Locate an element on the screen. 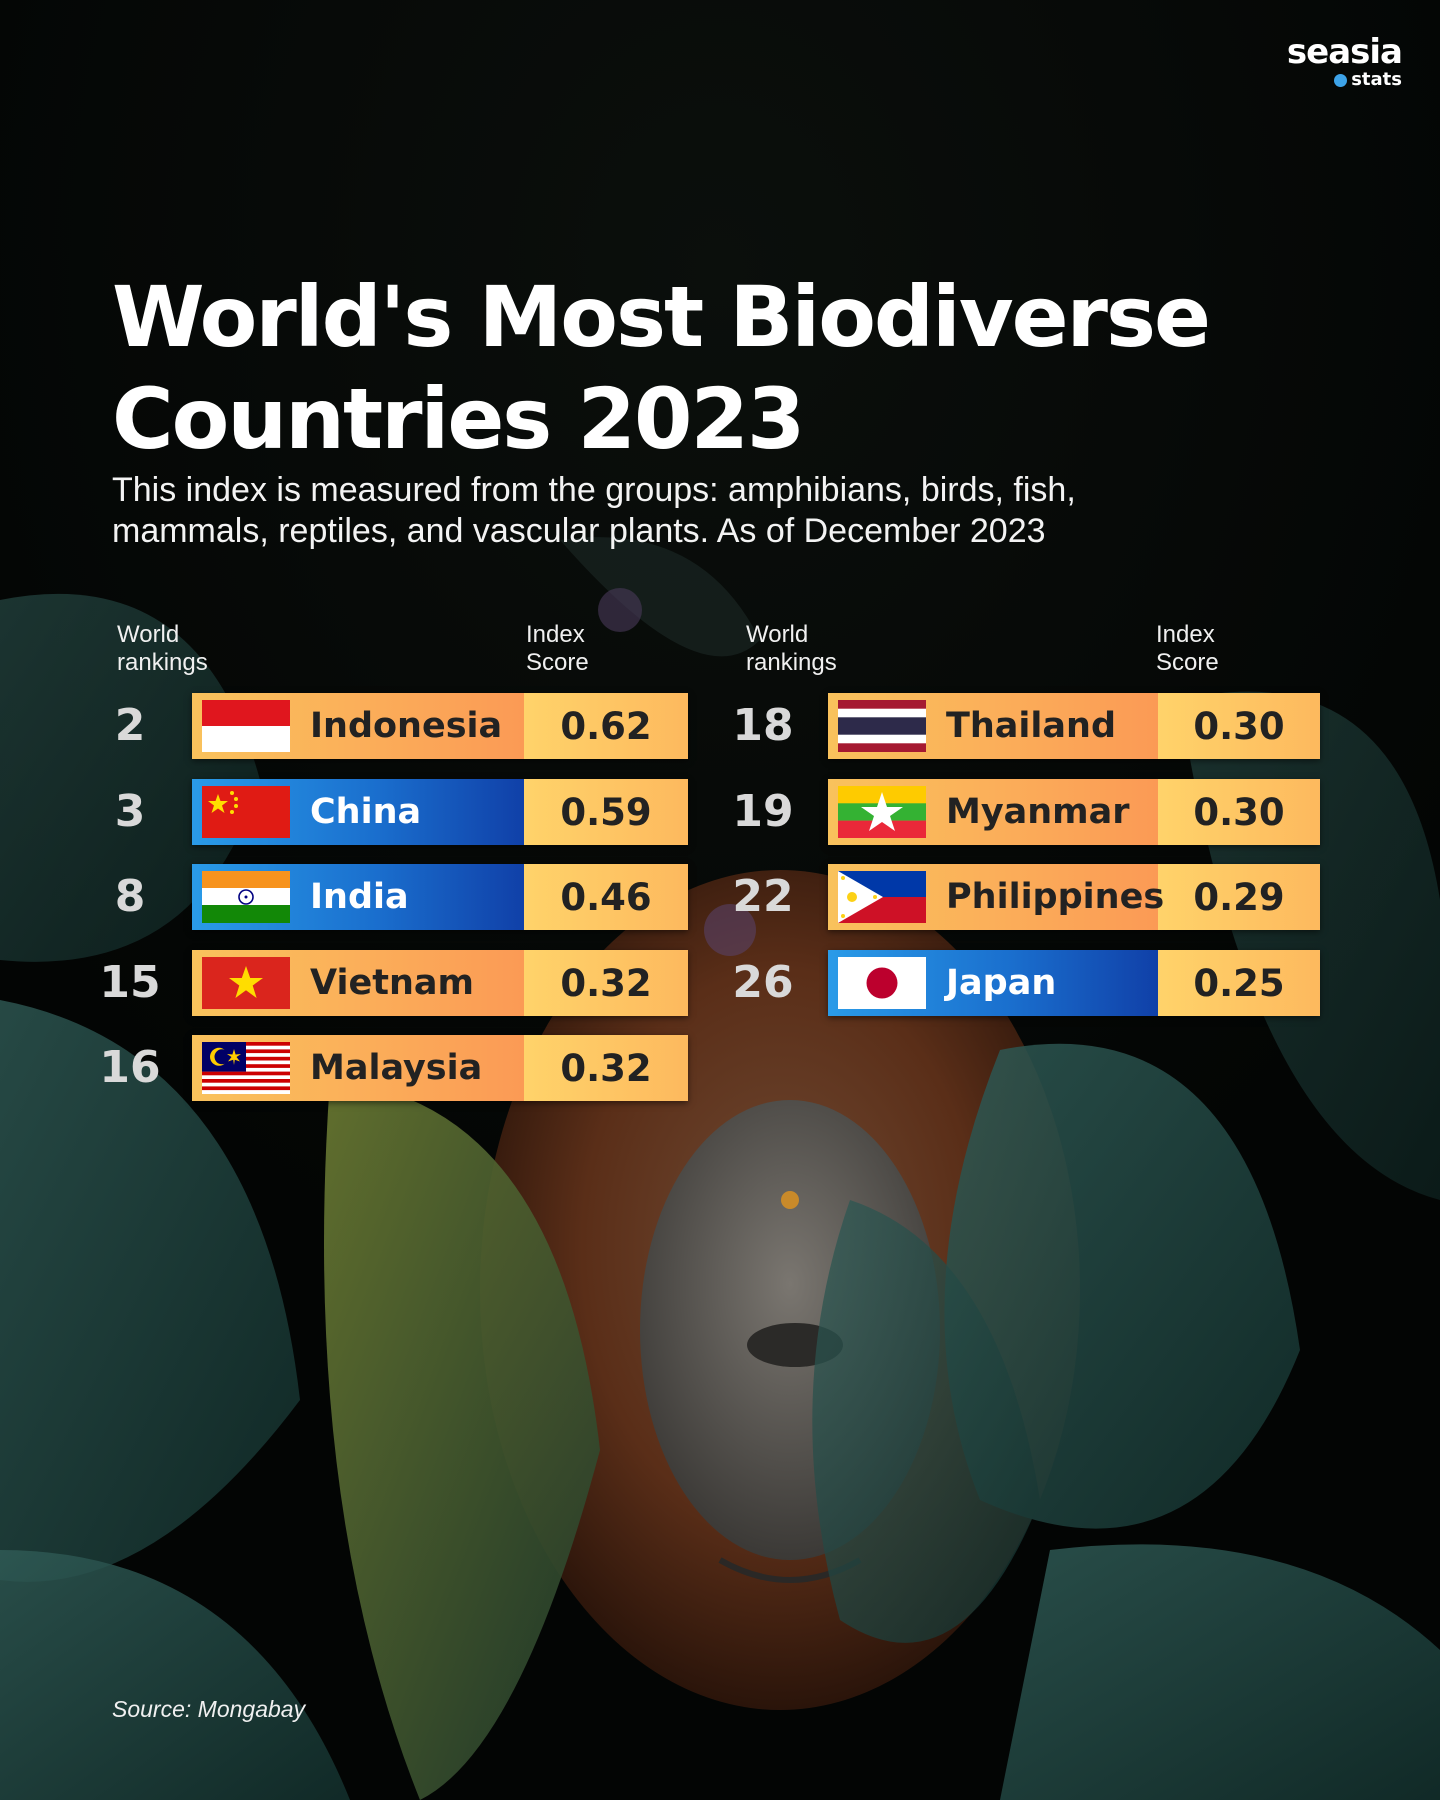 This screenshot has width=1440, height=1800. country-name: Malaysia is located at coordinates (396, 1068).